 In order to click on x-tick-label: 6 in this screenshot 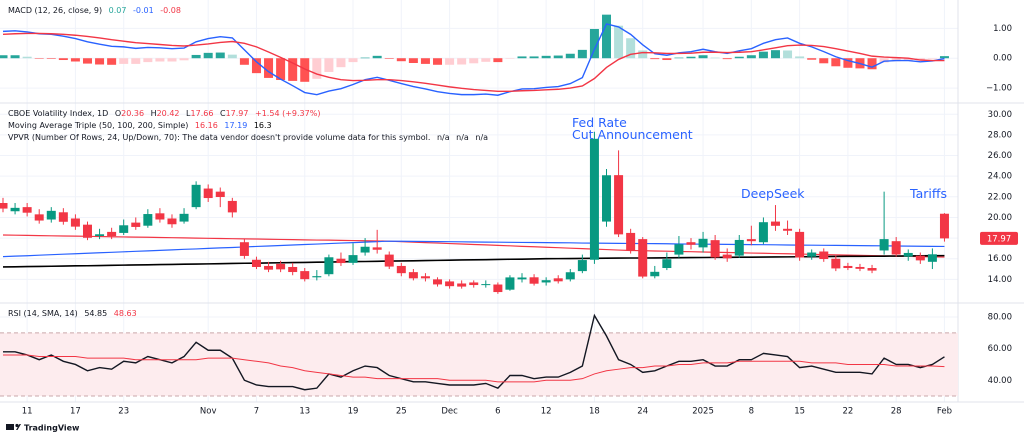, I will do `click(497, 412)`.